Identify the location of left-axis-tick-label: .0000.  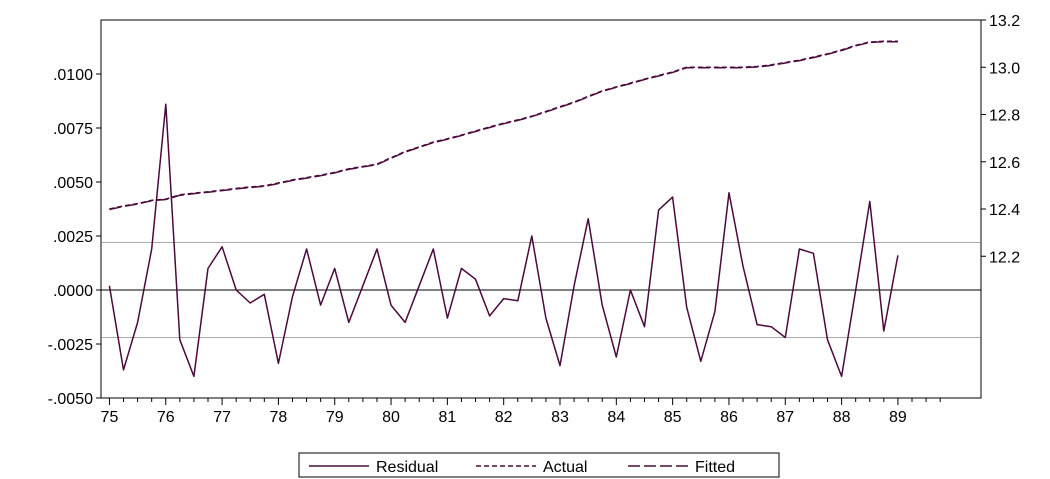
(73, 291).